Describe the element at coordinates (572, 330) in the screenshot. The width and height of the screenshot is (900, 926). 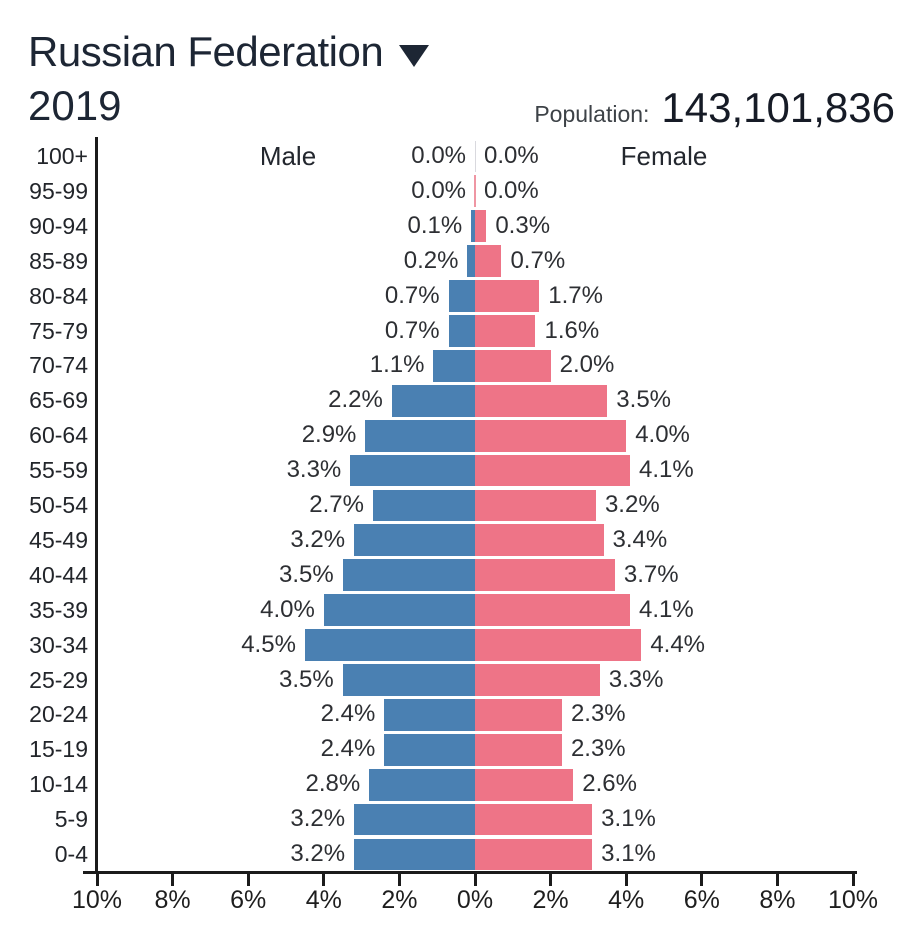
I see `female-value-label: 1.6%` at that location.